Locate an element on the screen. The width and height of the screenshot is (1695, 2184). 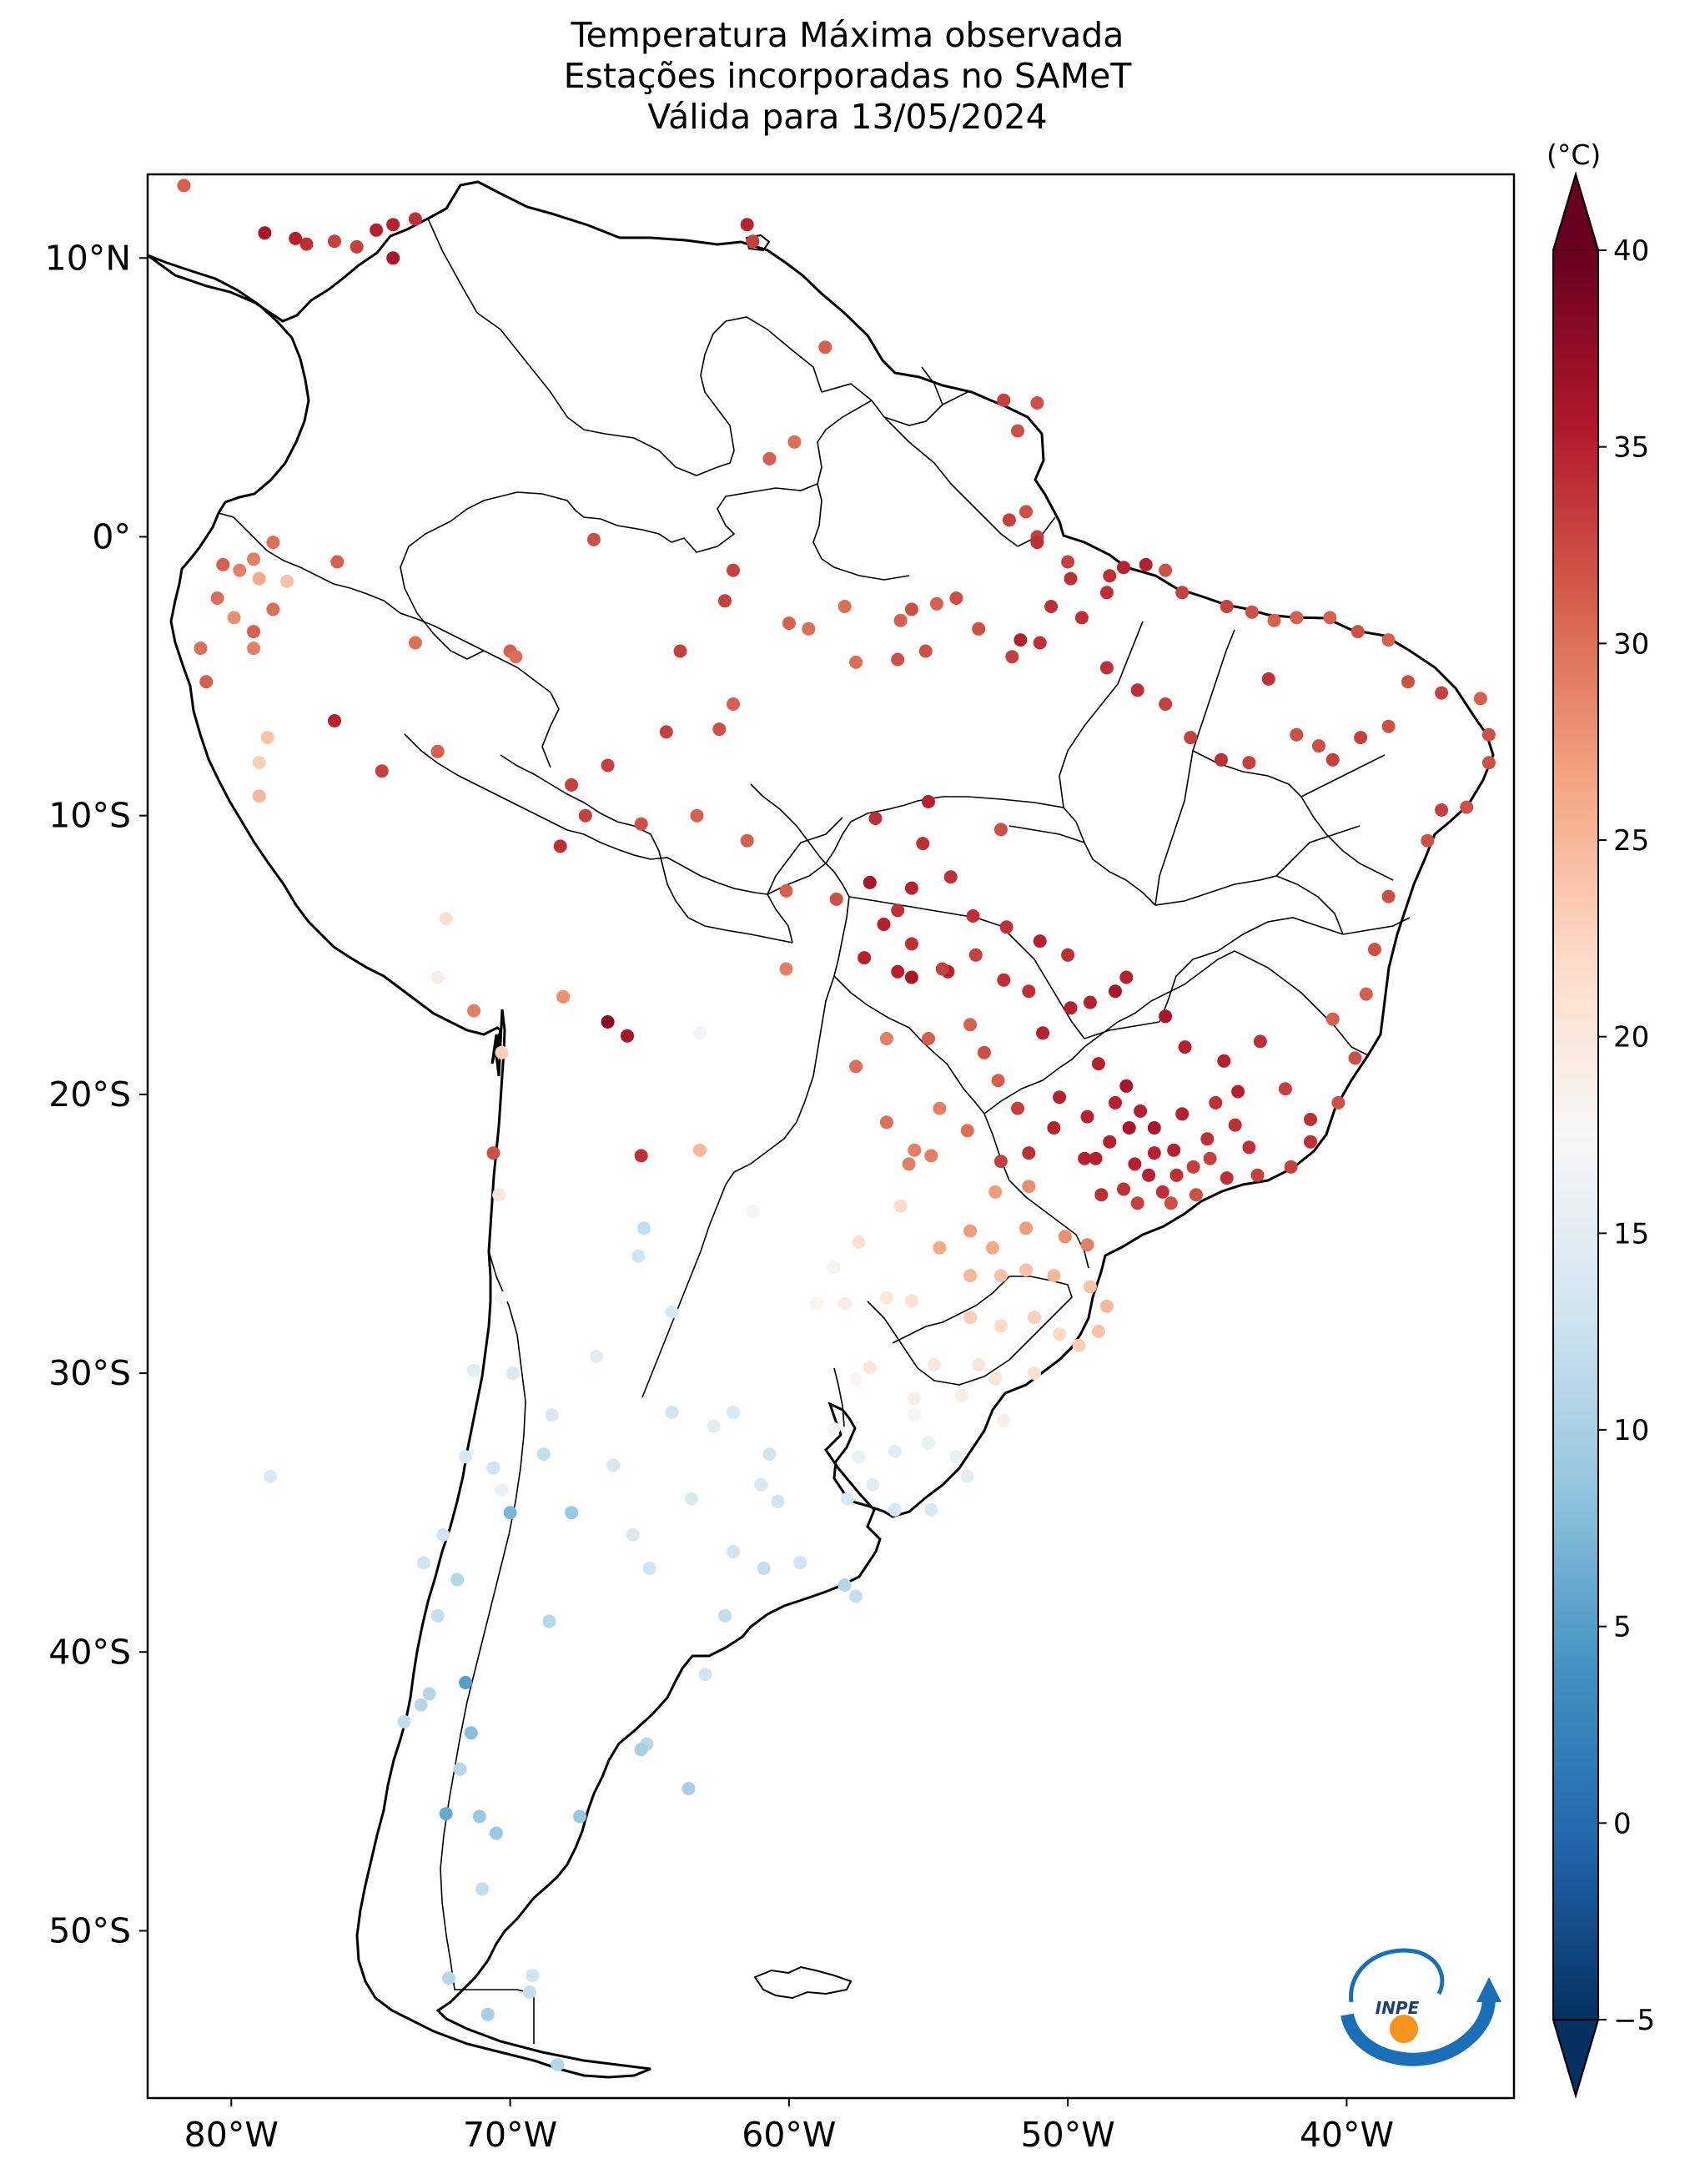
longitude-axis: 80°W 70°W 60°W 50°W 40°W is located at coordinates (789, 2126).